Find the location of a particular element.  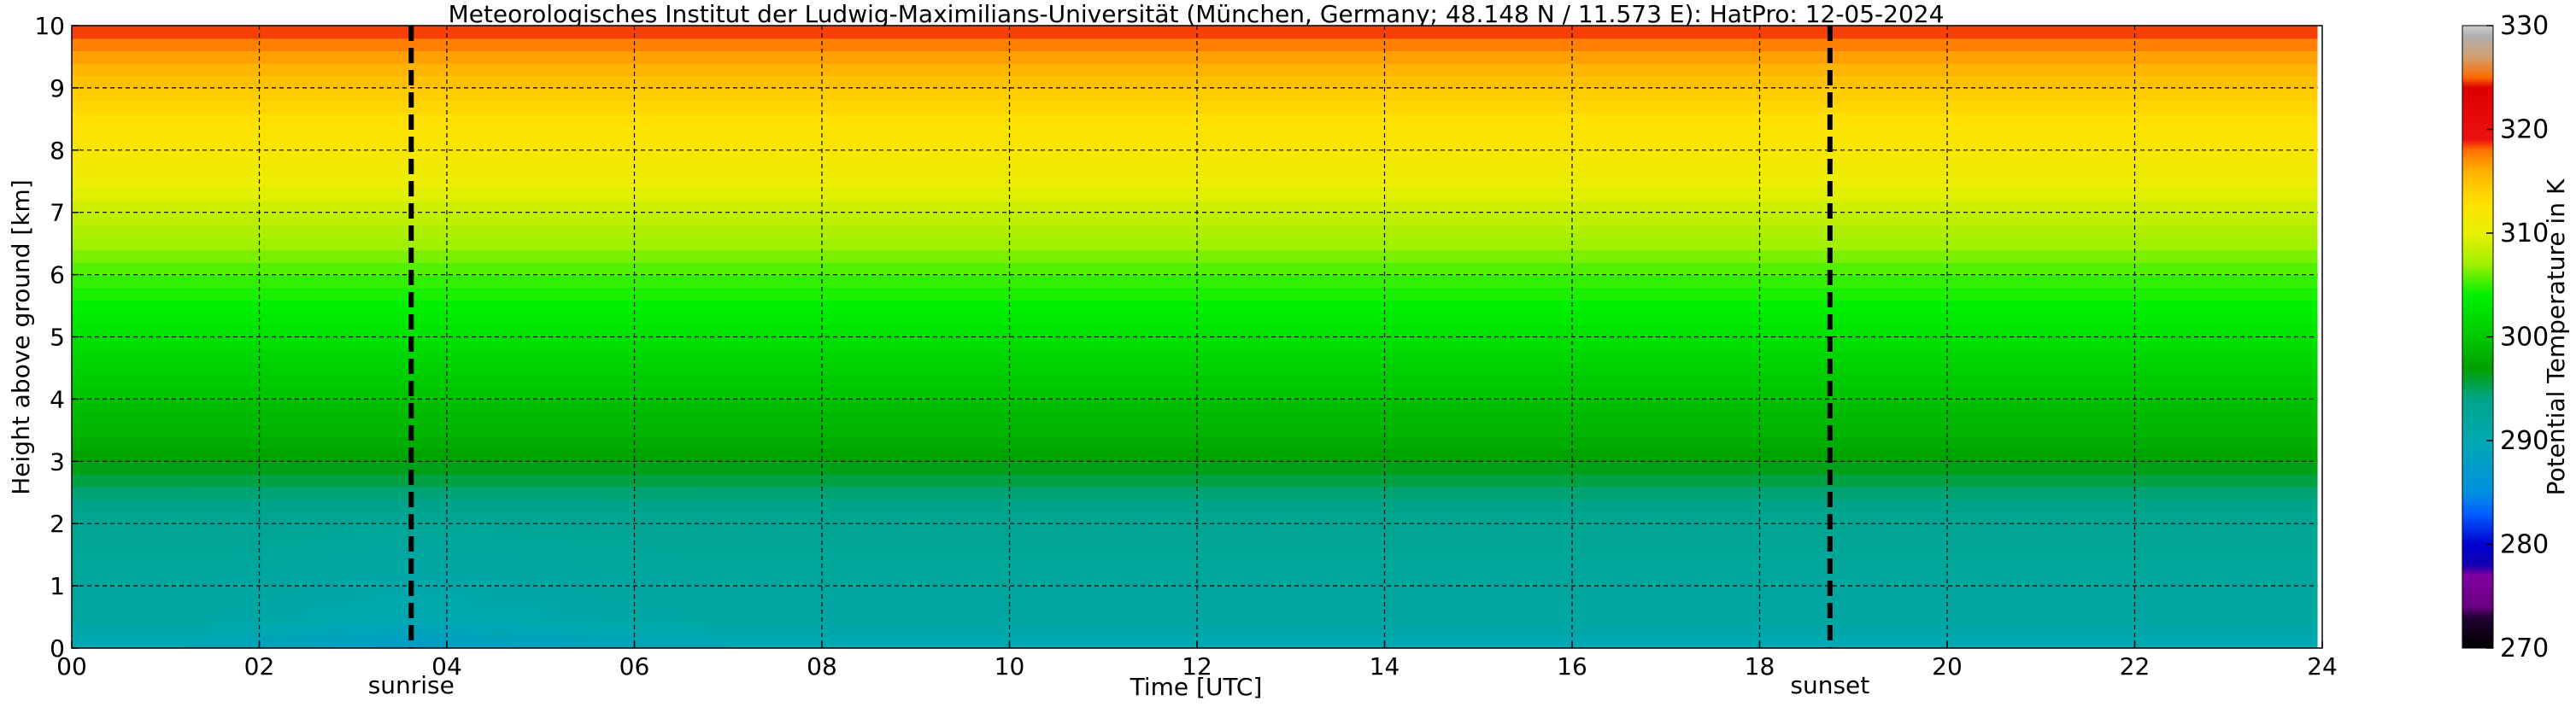

y-tick-label: 7 is located at coordinates (57, 213).